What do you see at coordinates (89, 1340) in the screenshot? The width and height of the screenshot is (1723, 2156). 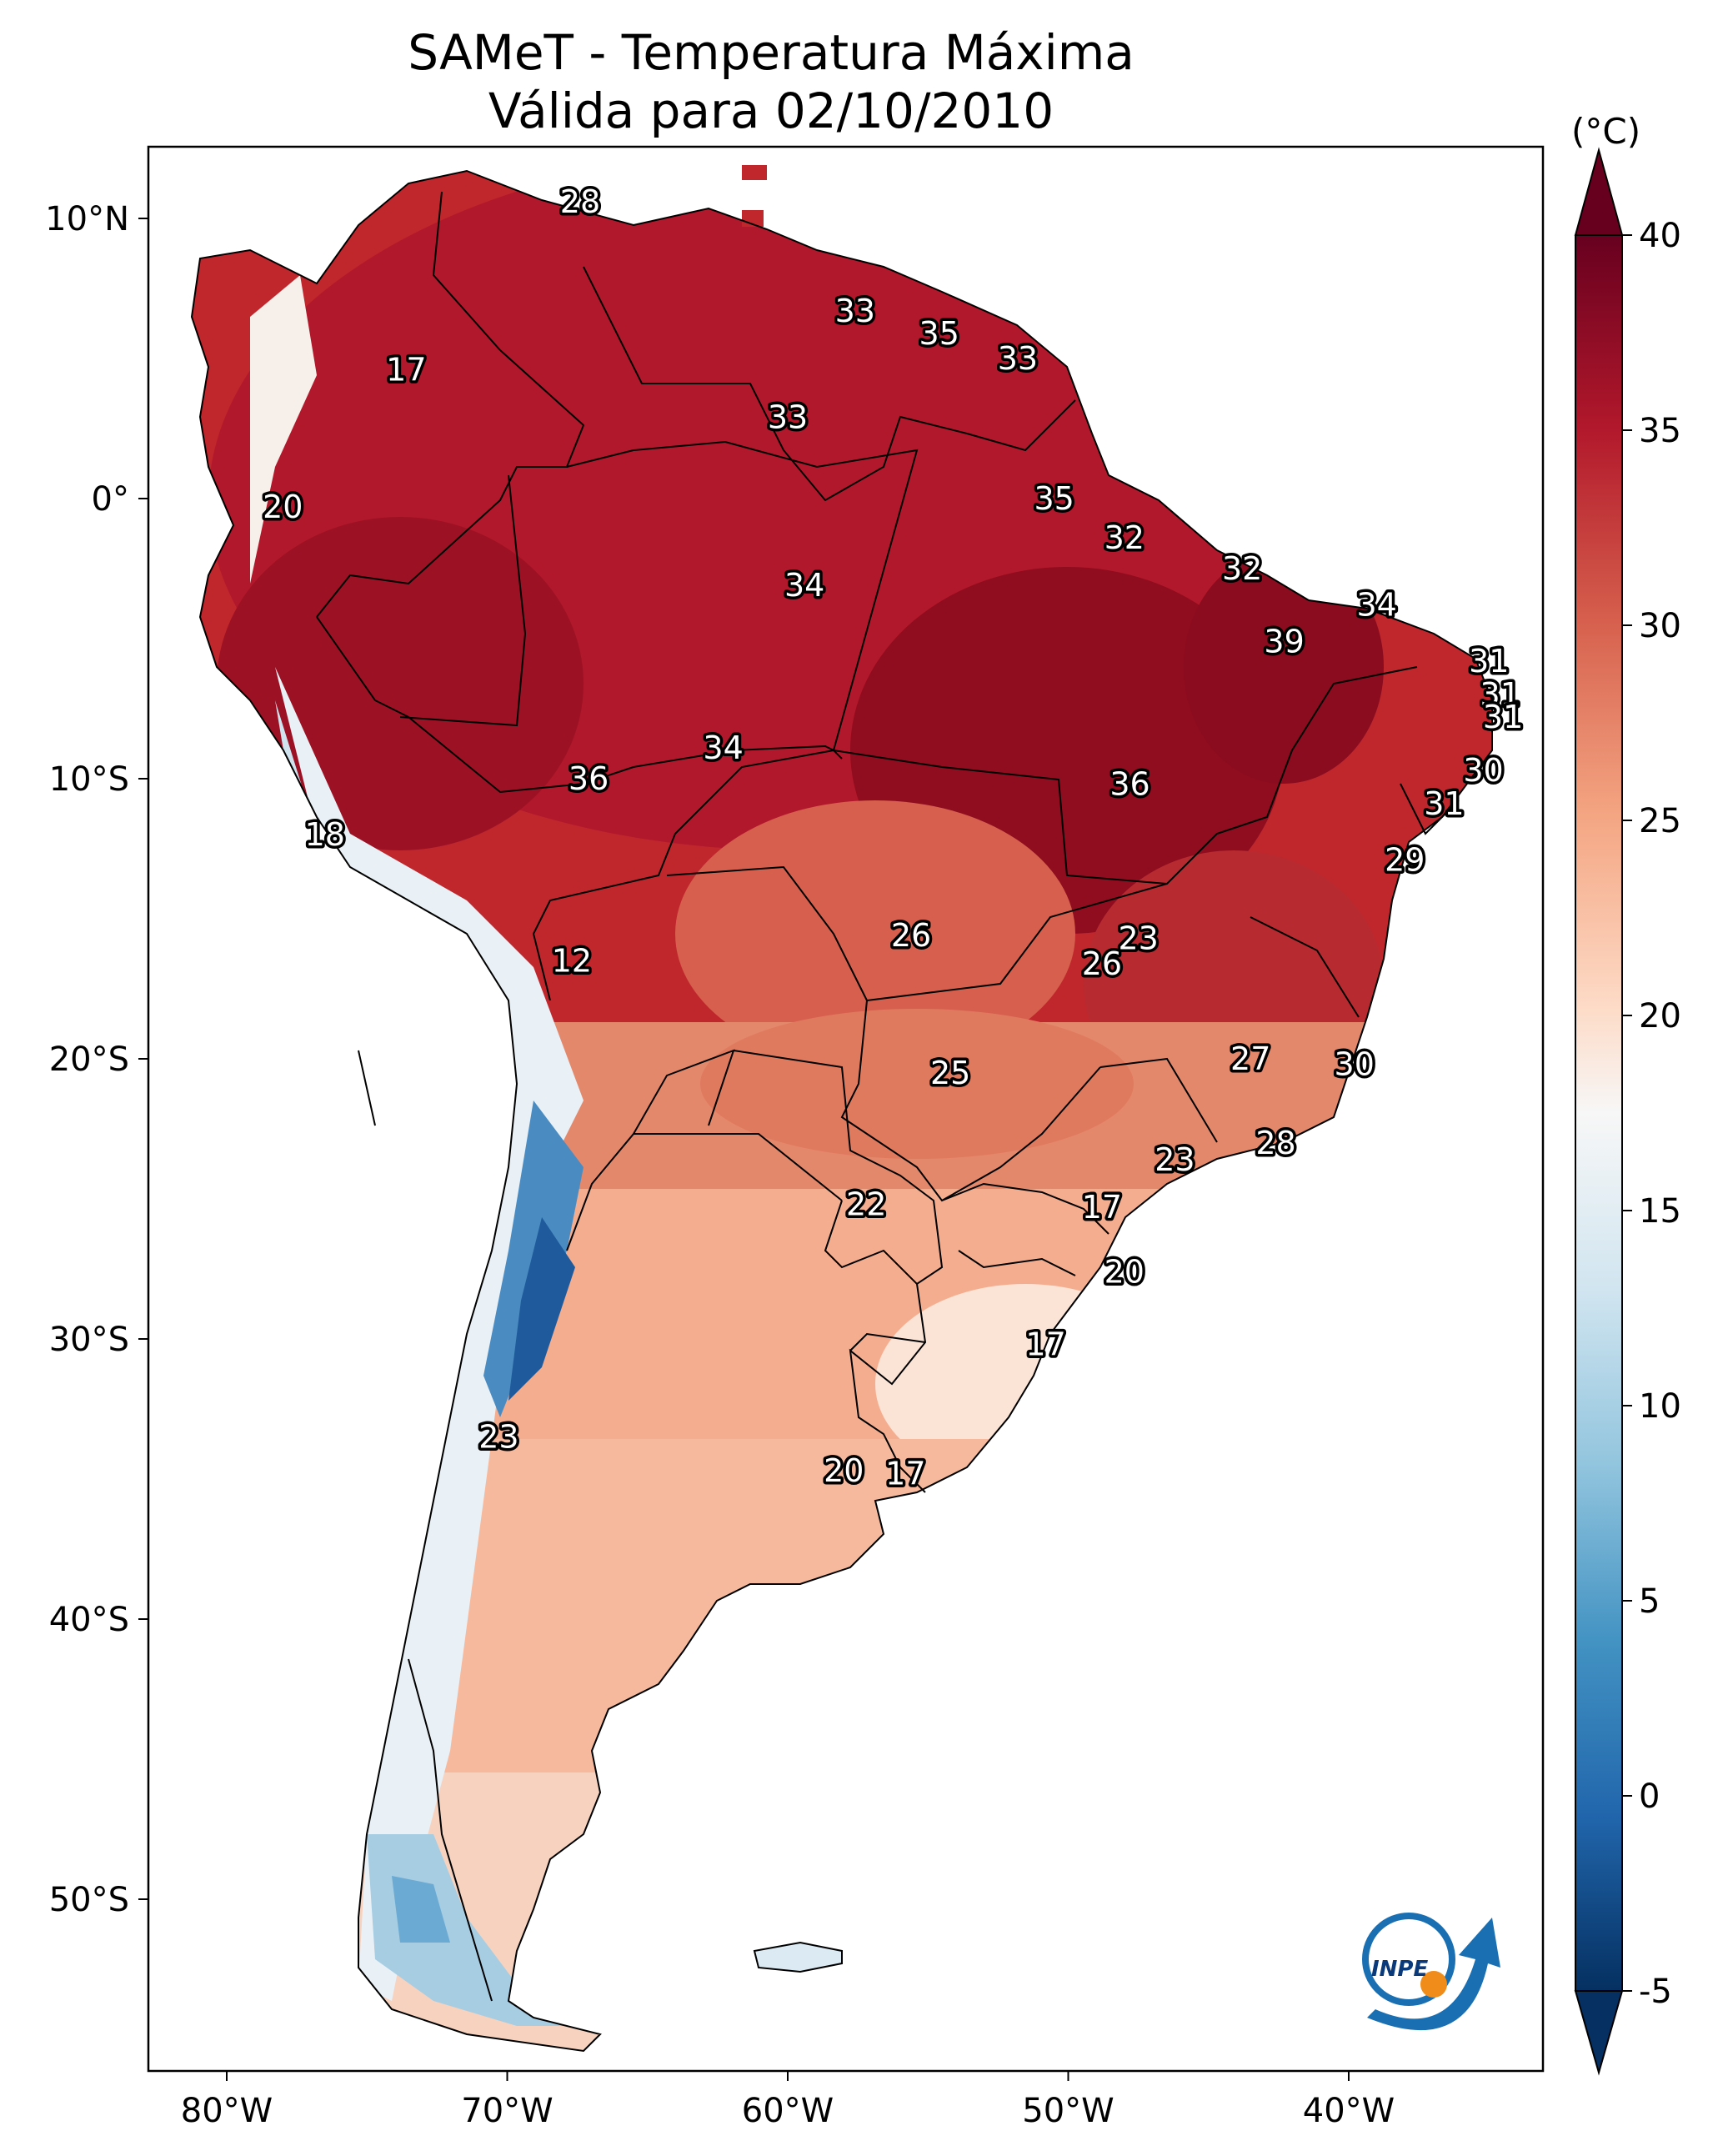 I see `lat-tick-label: 30°S` at bounding box center [89, 1340].